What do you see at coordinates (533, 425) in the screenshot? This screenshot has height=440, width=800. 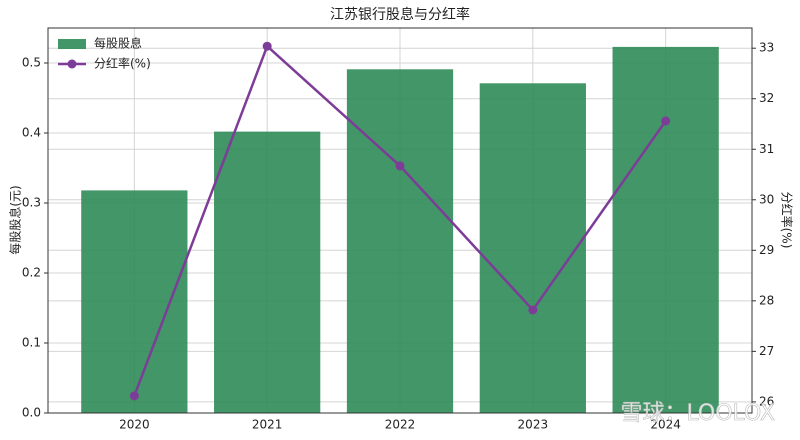 I see `x-tick-label: 2023` at bounding box center [533, 425].